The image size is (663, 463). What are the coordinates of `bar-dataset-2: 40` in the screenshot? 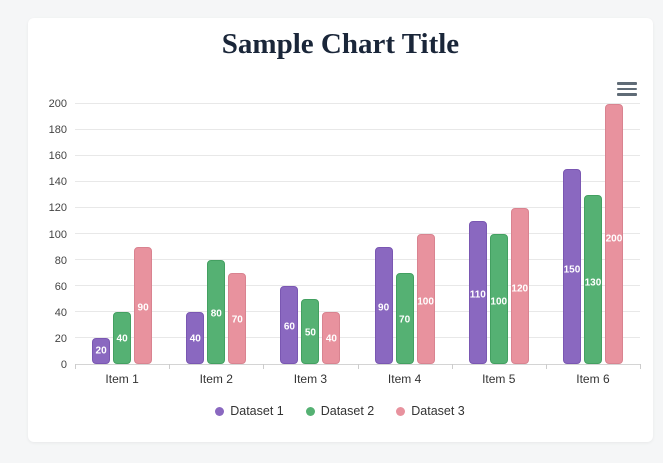 It's located at (122, 338).